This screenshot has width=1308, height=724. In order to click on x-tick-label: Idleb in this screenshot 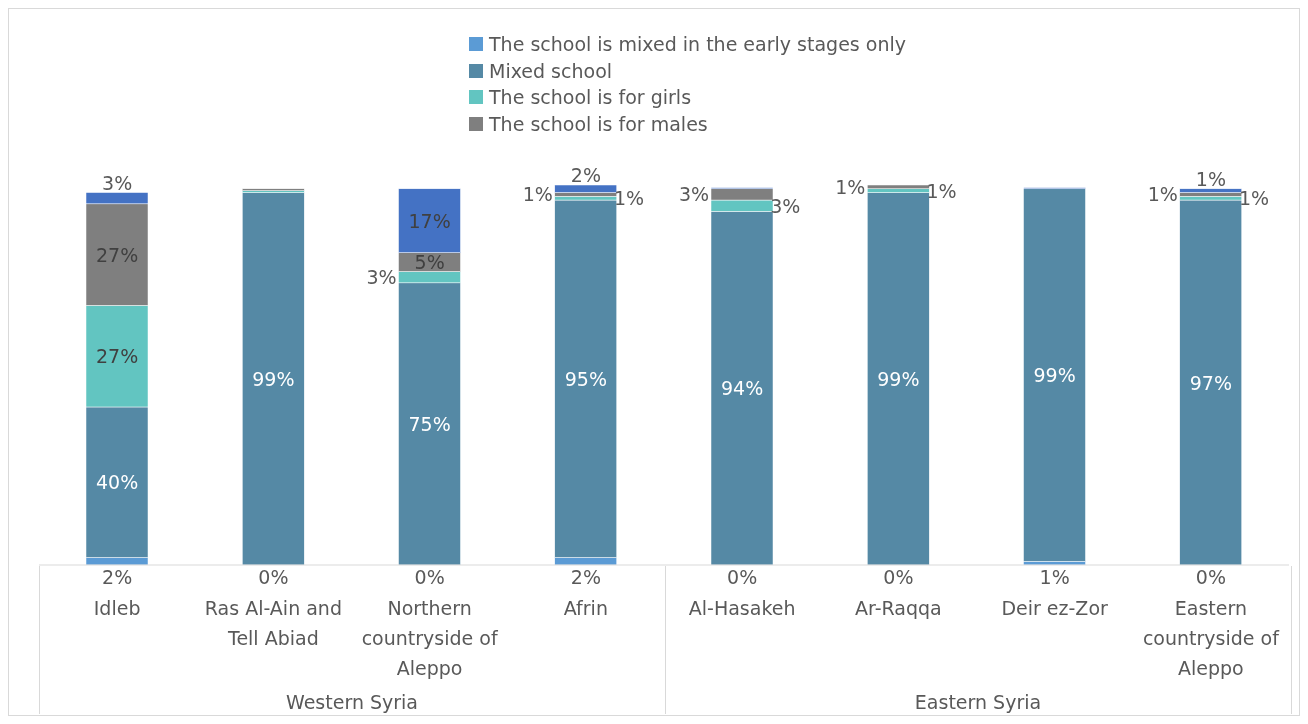, I will do `click(117, 608)`.